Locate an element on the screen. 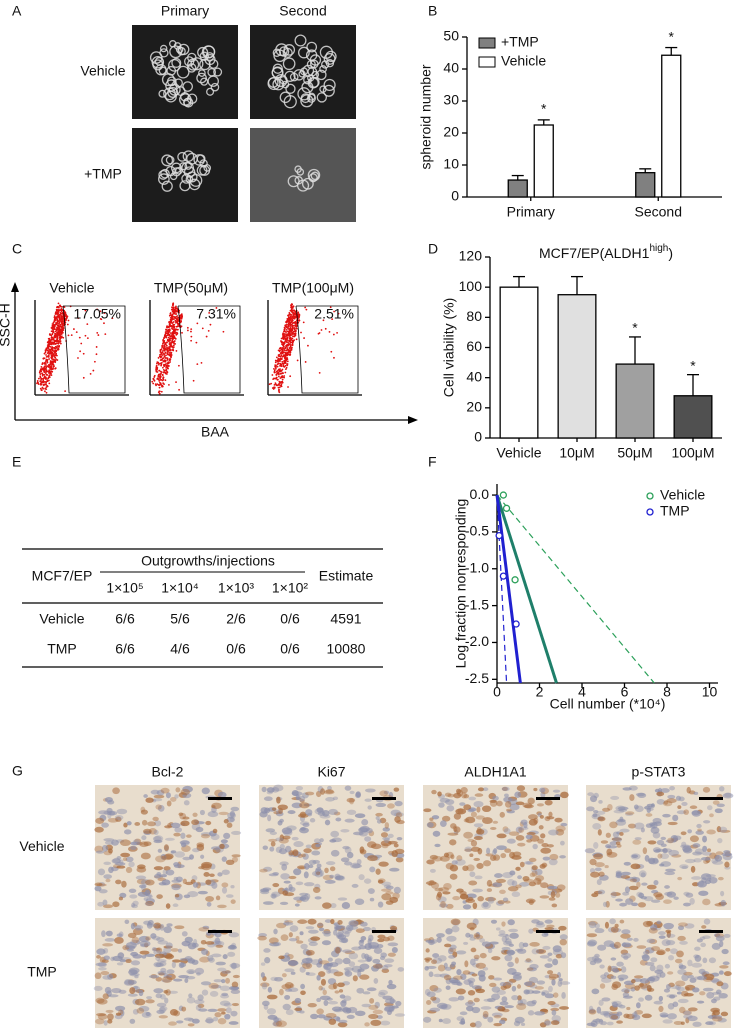 This screenshot has width=748, height=1033. x-tick-label: Primary is located at coordinates (531, 212).